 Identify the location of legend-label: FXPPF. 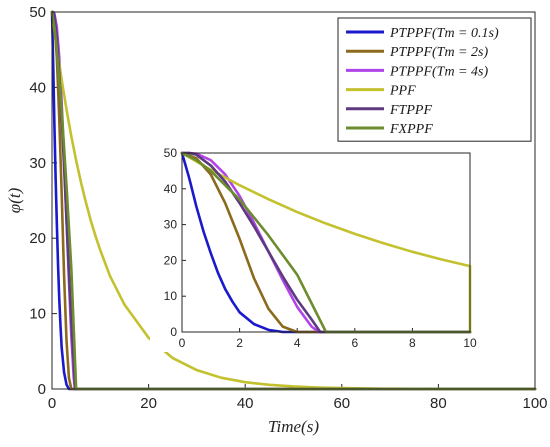
(411, 129).